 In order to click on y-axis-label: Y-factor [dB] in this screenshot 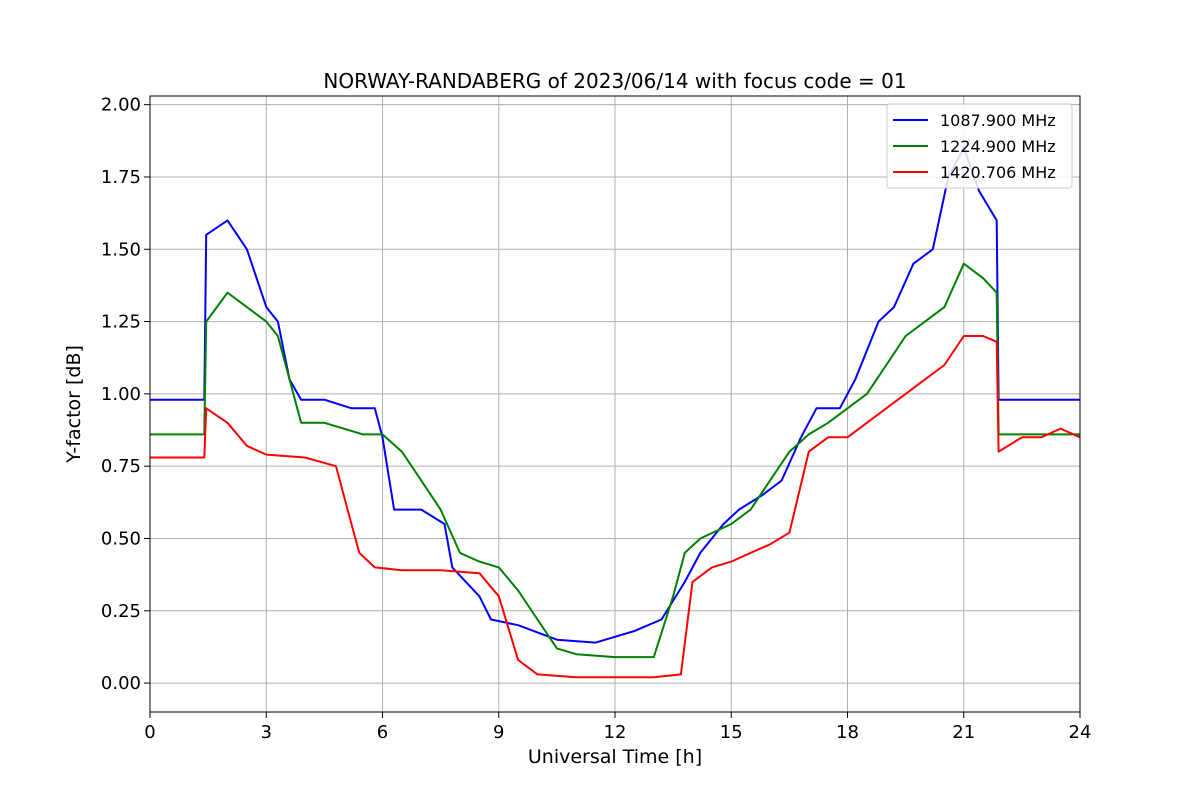, I will do `click(74, 404)`.